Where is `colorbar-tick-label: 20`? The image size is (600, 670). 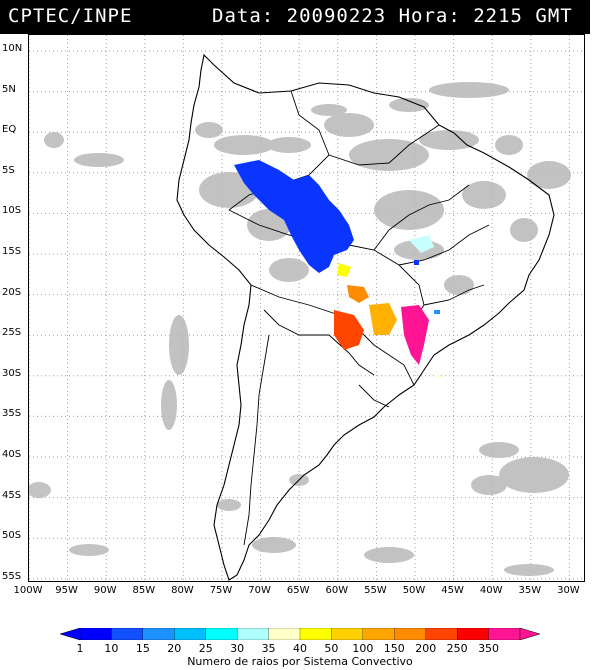
colorbar-tick-label: 20 is located at coordinates (174, 648).